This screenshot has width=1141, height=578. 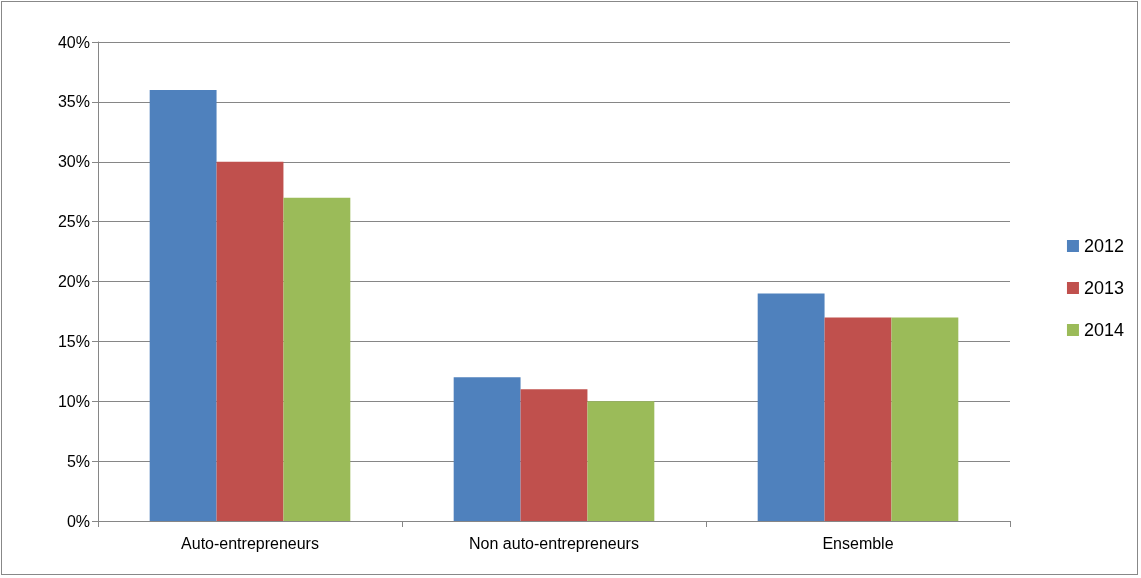 I want to click on x-tick-label: Auto-entrepreneurs, so click(x=250, y=543).